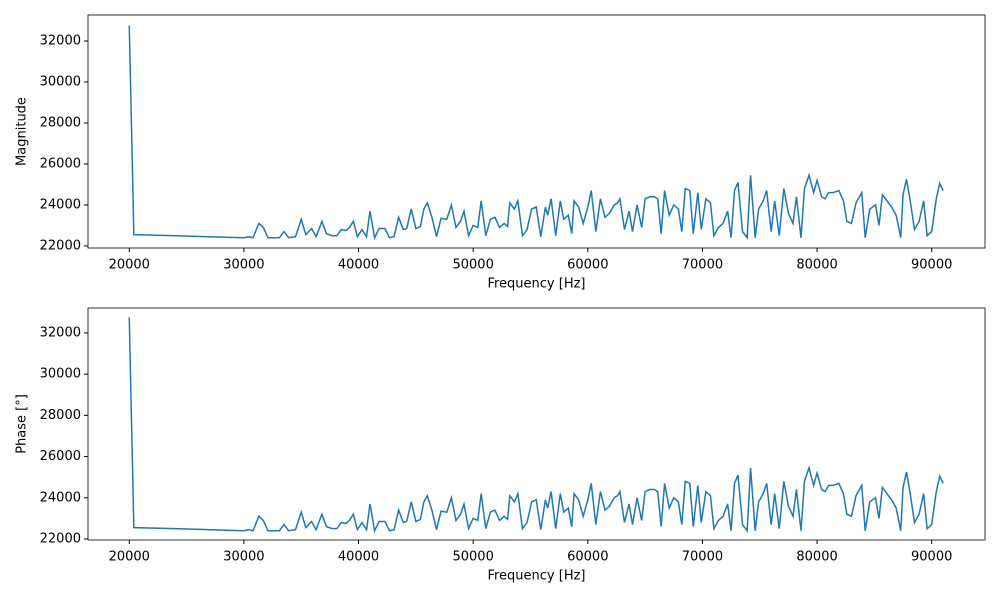 This screenshot has width=1000, height=600. What do you see at coordinates (22, 131) in the screenshot?
I see `y-axis-label: Magnitude` at bounding box center [22, 131].